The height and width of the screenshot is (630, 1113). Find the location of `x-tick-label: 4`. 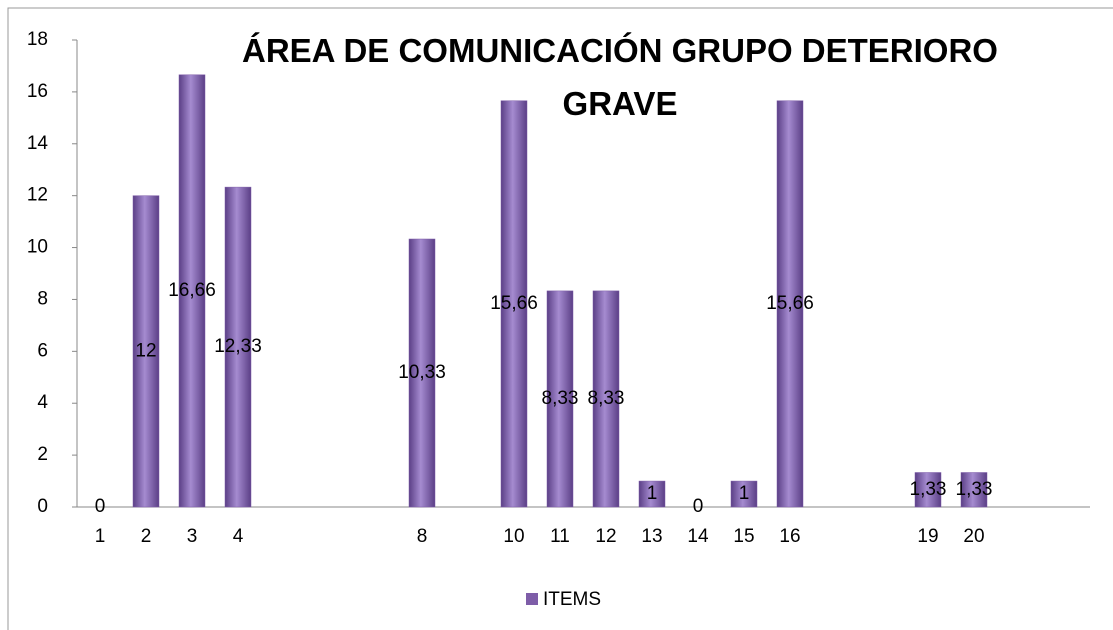

x-tick-label: 4 is located at coordinates (238, 536).